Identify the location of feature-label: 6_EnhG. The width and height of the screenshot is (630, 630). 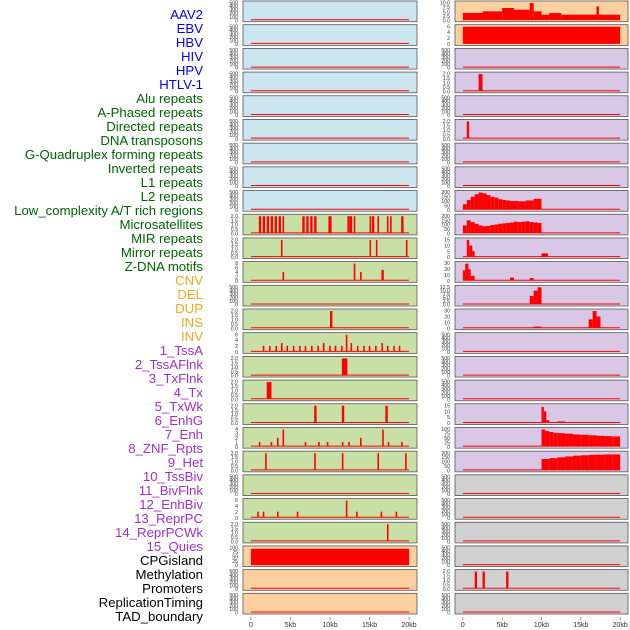
(178, 420).